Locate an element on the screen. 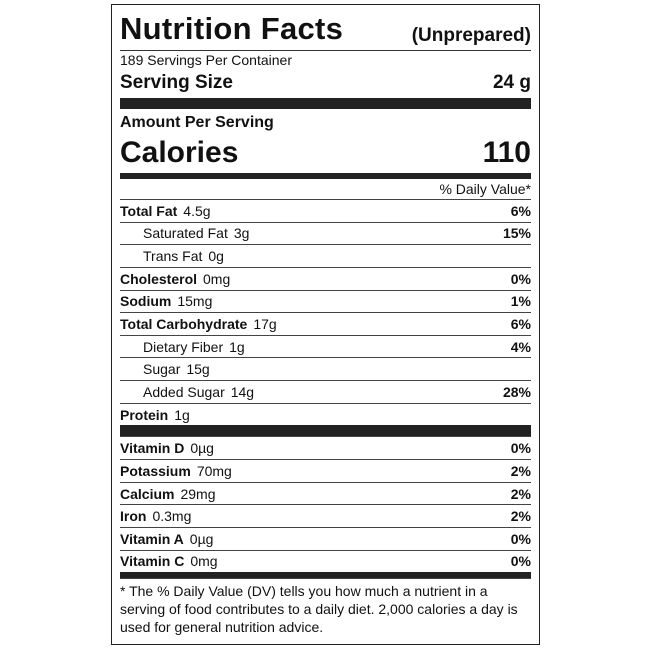  nutrient-amount: 17g is located at coordinates (265, 324).